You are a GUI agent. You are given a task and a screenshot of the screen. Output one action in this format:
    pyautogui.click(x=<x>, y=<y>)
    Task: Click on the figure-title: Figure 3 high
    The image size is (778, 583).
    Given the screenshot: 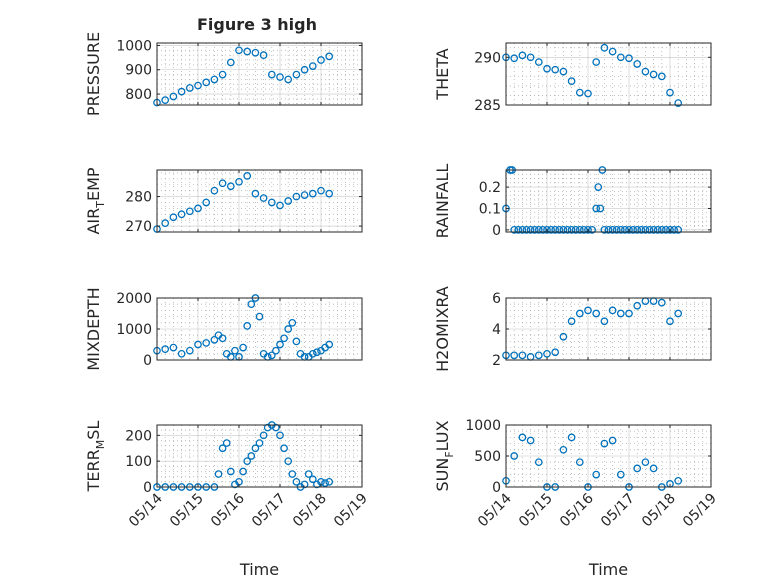 What is the action you would take?
    pyautogui.click(x=257, y=24)
    